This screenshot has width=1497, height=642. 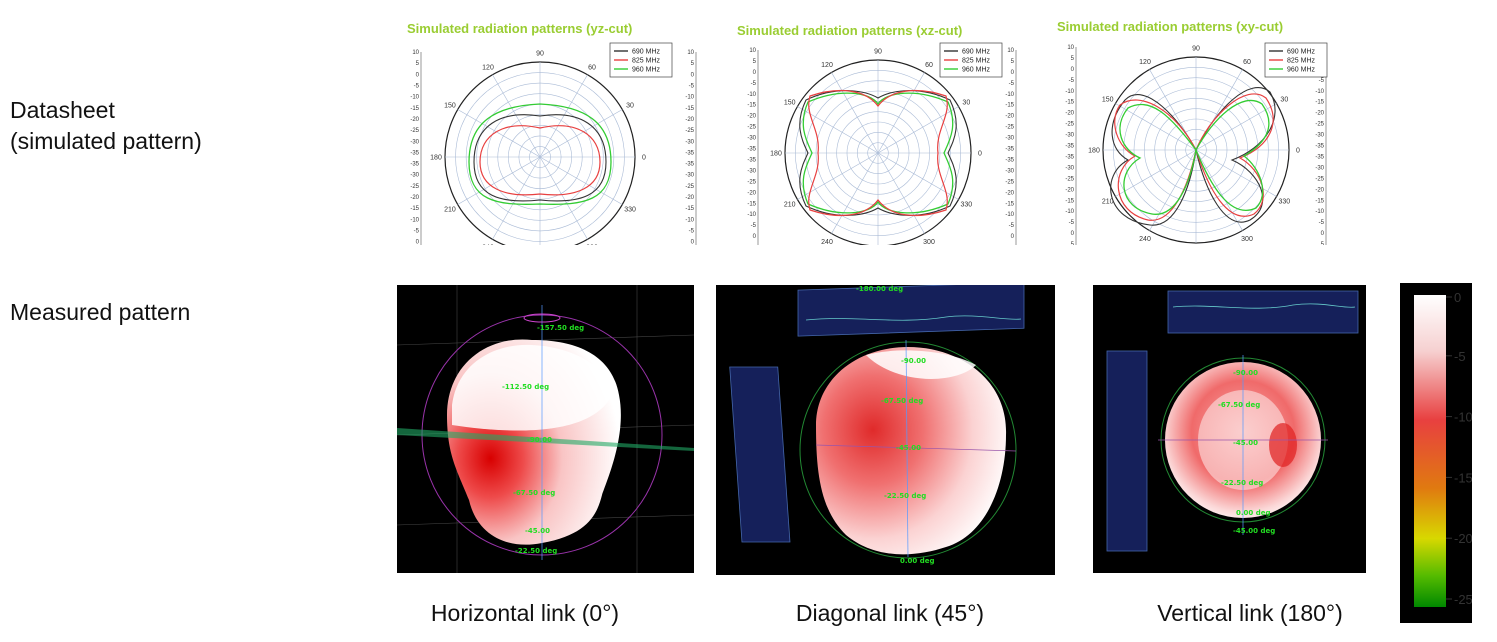 I want to click on colorbar-tick-label: -20, so click(x=1463, y=538).